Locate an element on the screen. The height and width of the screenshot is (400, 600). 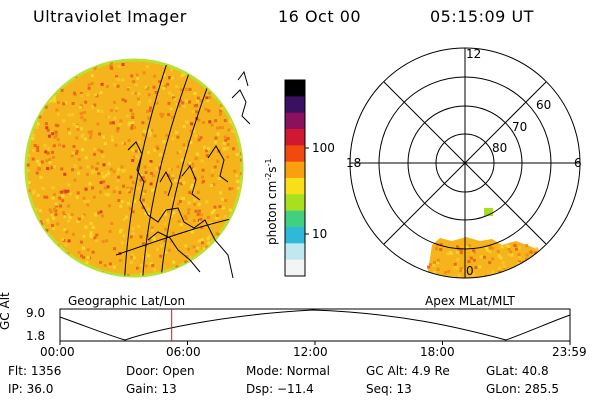
altitude-strip-chart is located at coordinates (315, 326).